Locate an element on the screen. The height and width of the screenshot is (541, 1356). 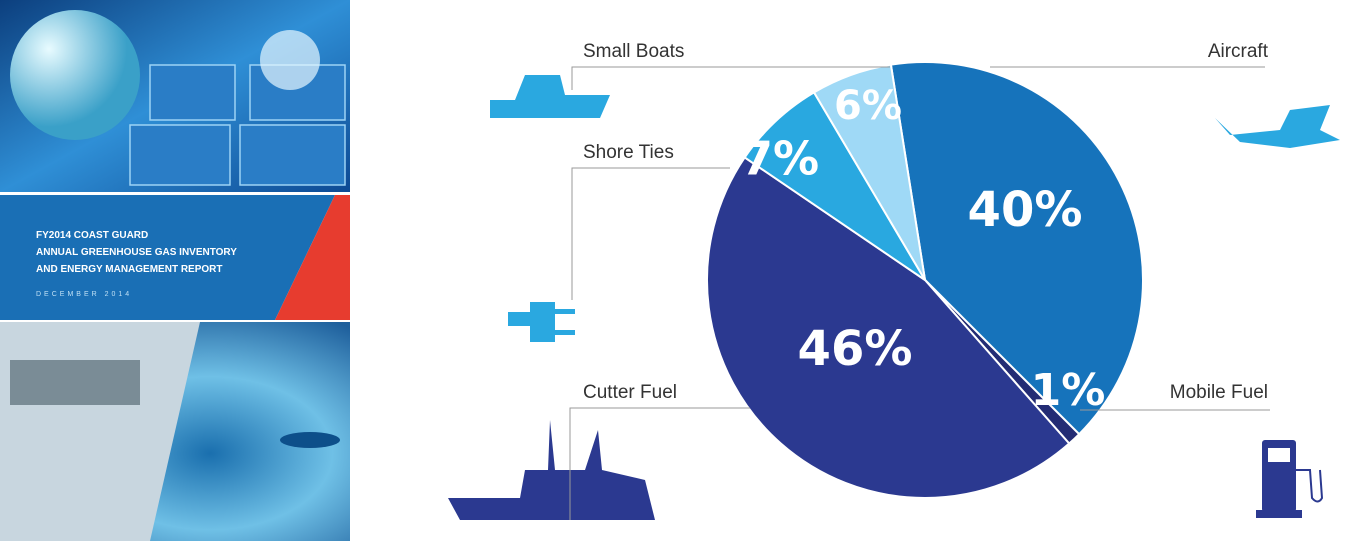
data-label: 40% is located at coordinates (1025, 210).